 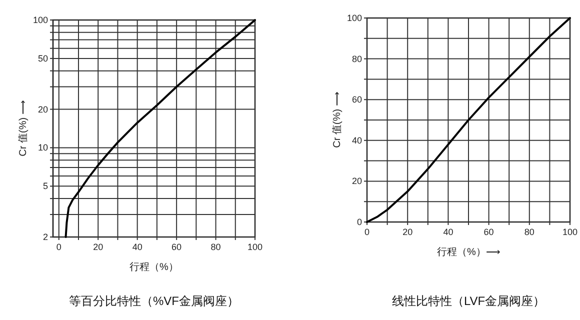 What do you see at coordinates (43, 58) in the screenshot?
I see `y-tick-label: 50` at bounding box center [43, 58].